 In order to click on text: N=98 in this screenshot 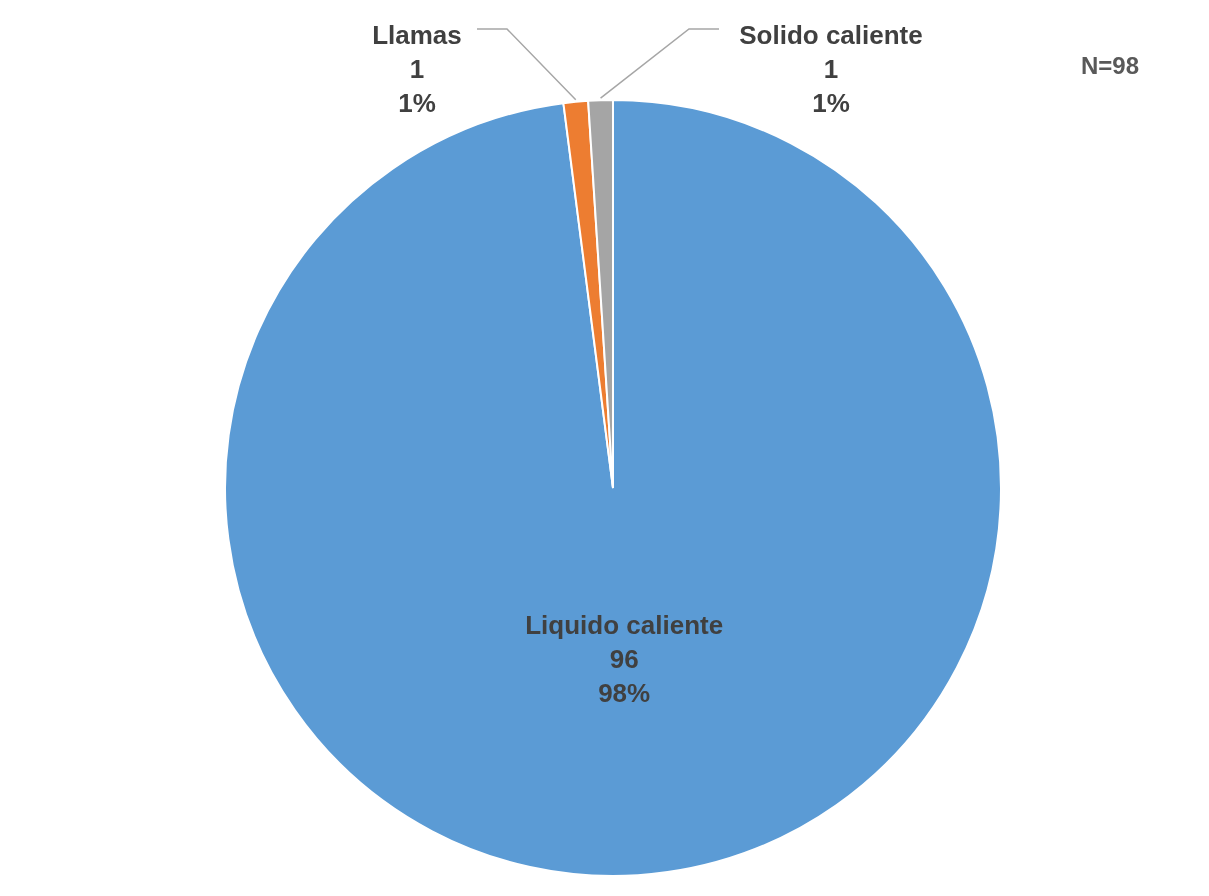, I will do `click(1109, 66)`.